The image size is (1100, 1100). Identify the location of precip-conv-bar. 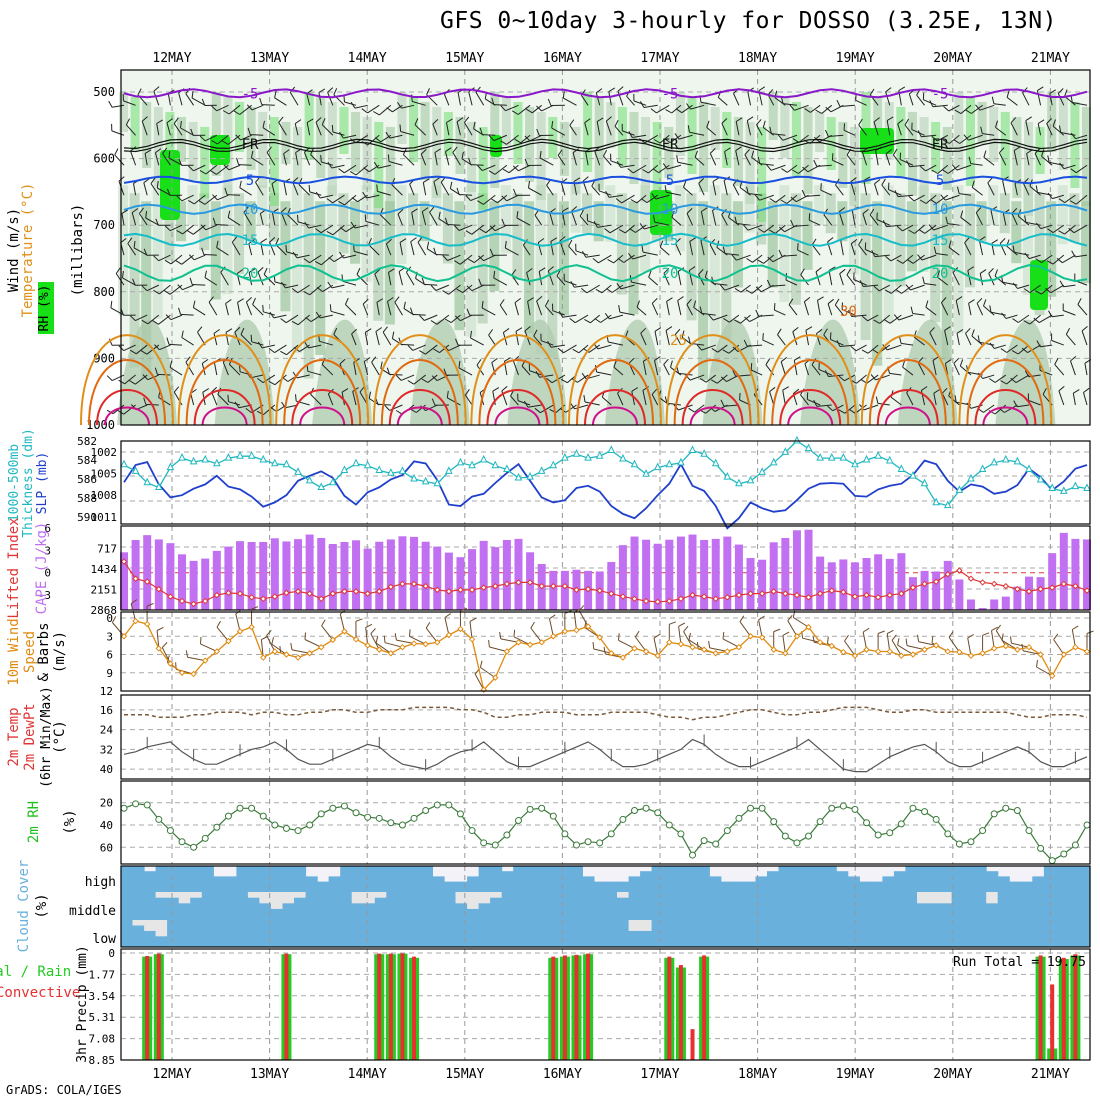
(1075, 1007).